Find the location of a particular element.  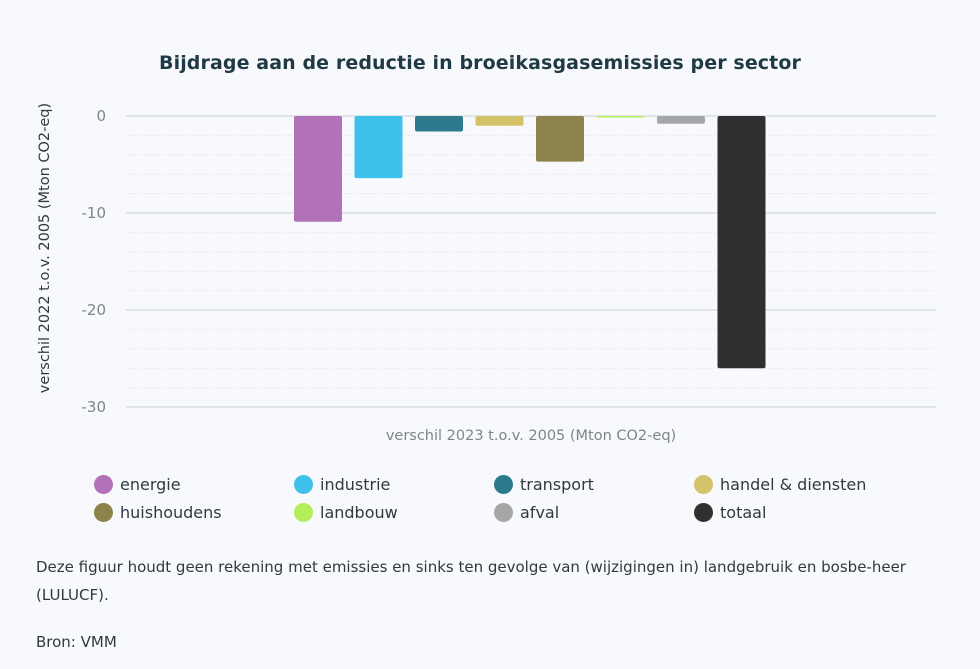

legend-item: energie is located at coordinates (194, 484).